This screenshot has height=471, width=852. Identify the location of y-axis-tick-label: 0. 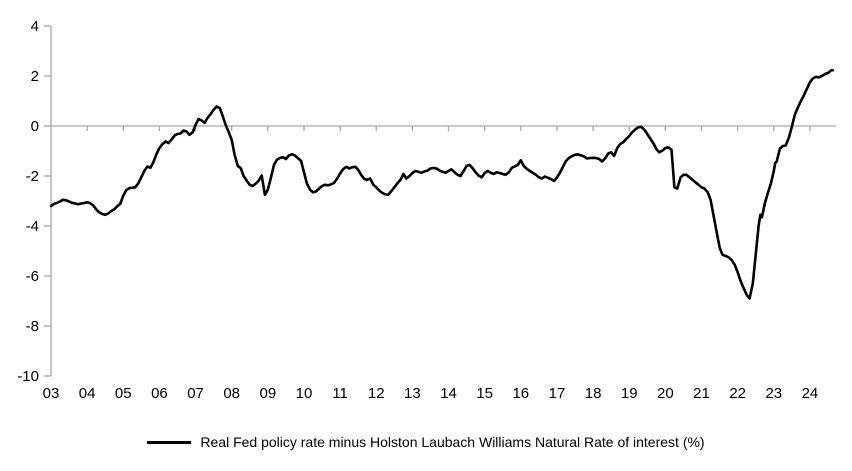
(35, 126).